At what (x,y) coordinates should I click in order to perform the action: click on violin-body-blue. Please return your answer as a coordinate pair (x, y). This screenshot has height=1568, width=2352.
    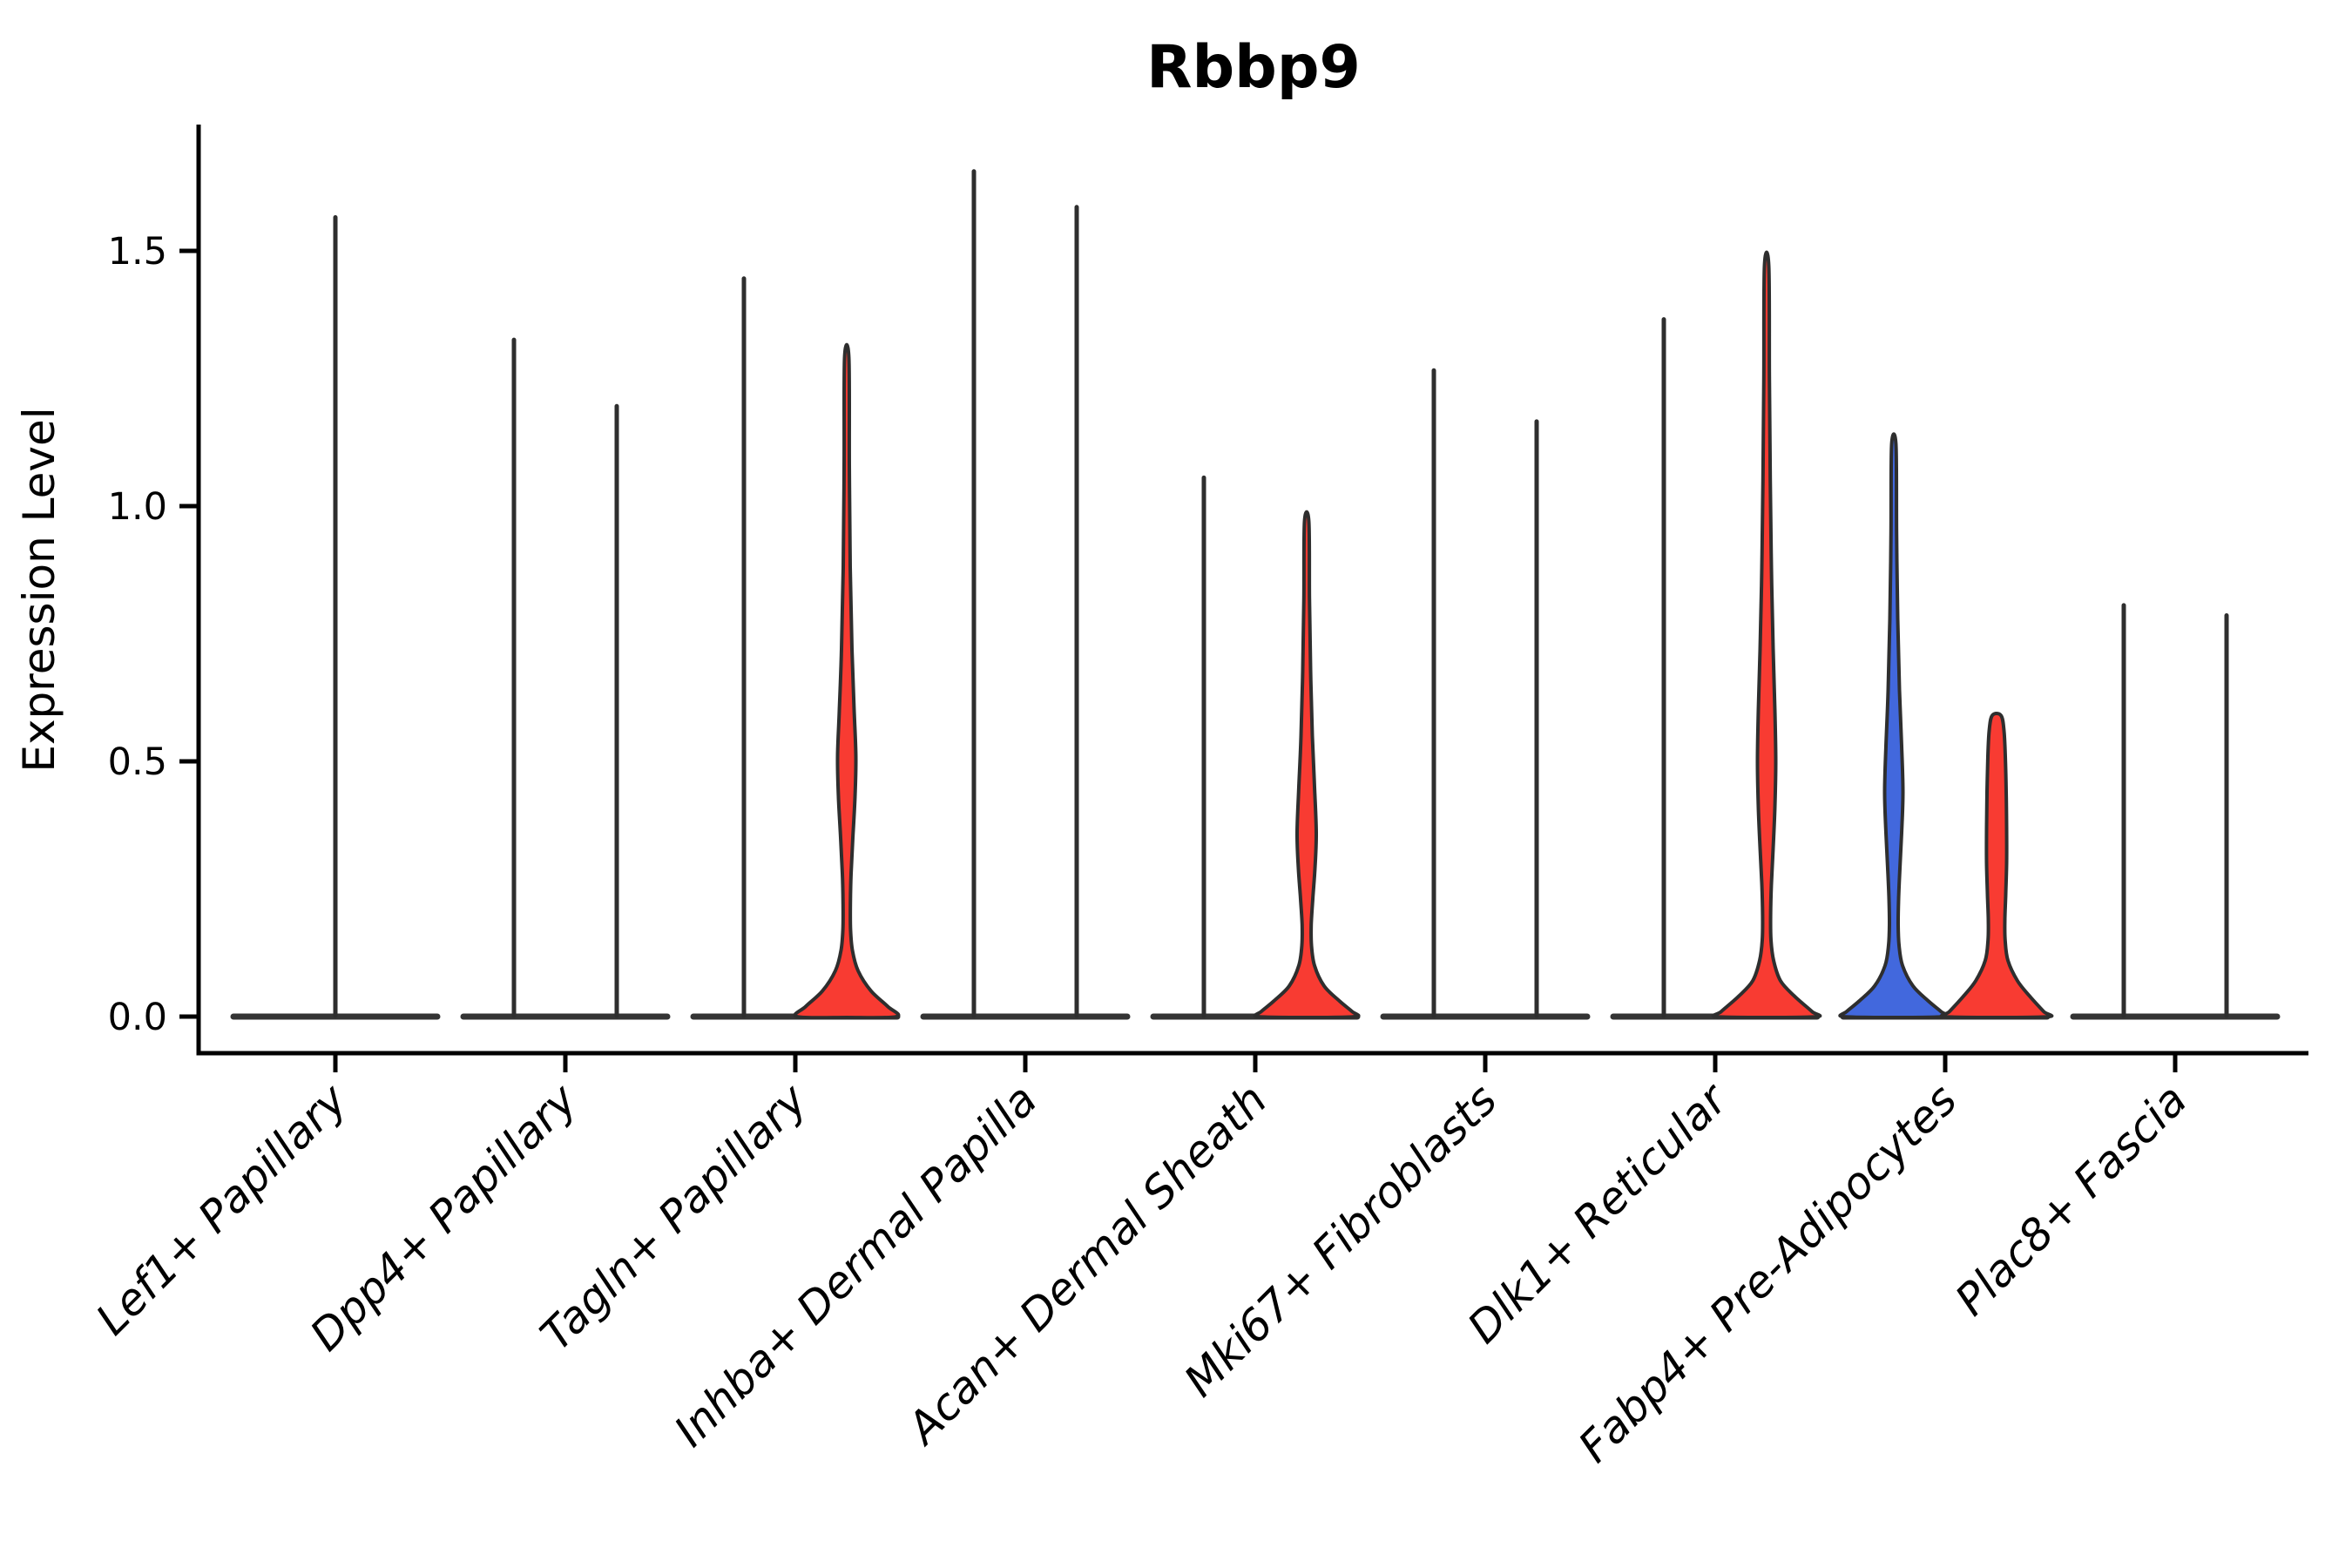
    Looking at the image, I should click on (1894, 726).